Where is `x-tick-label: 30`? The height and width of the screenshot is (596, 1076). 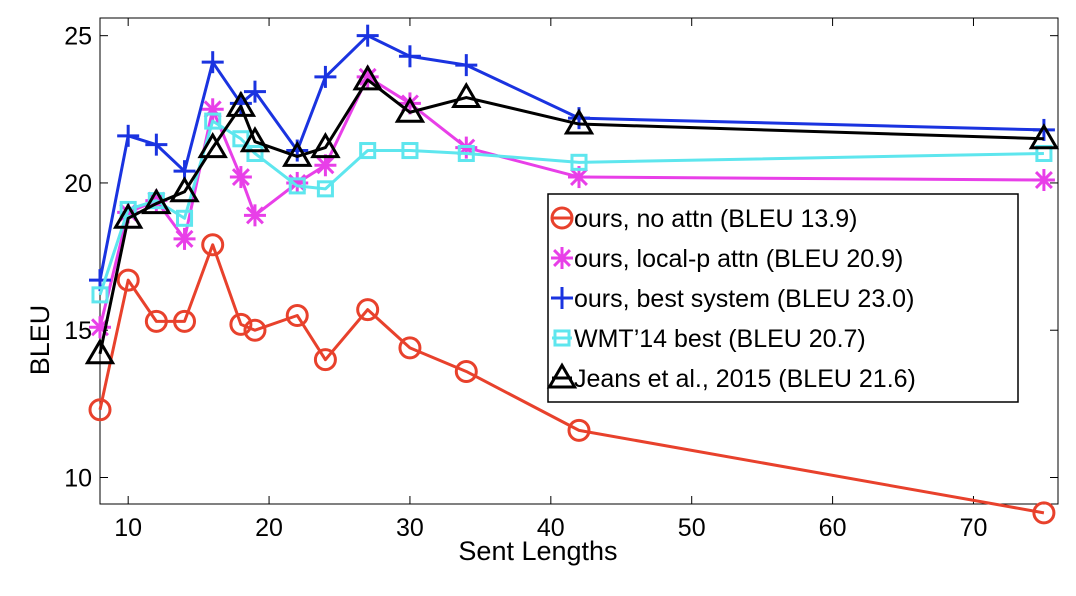
x-tick-label: 30 is located at coordinates (410, 528).